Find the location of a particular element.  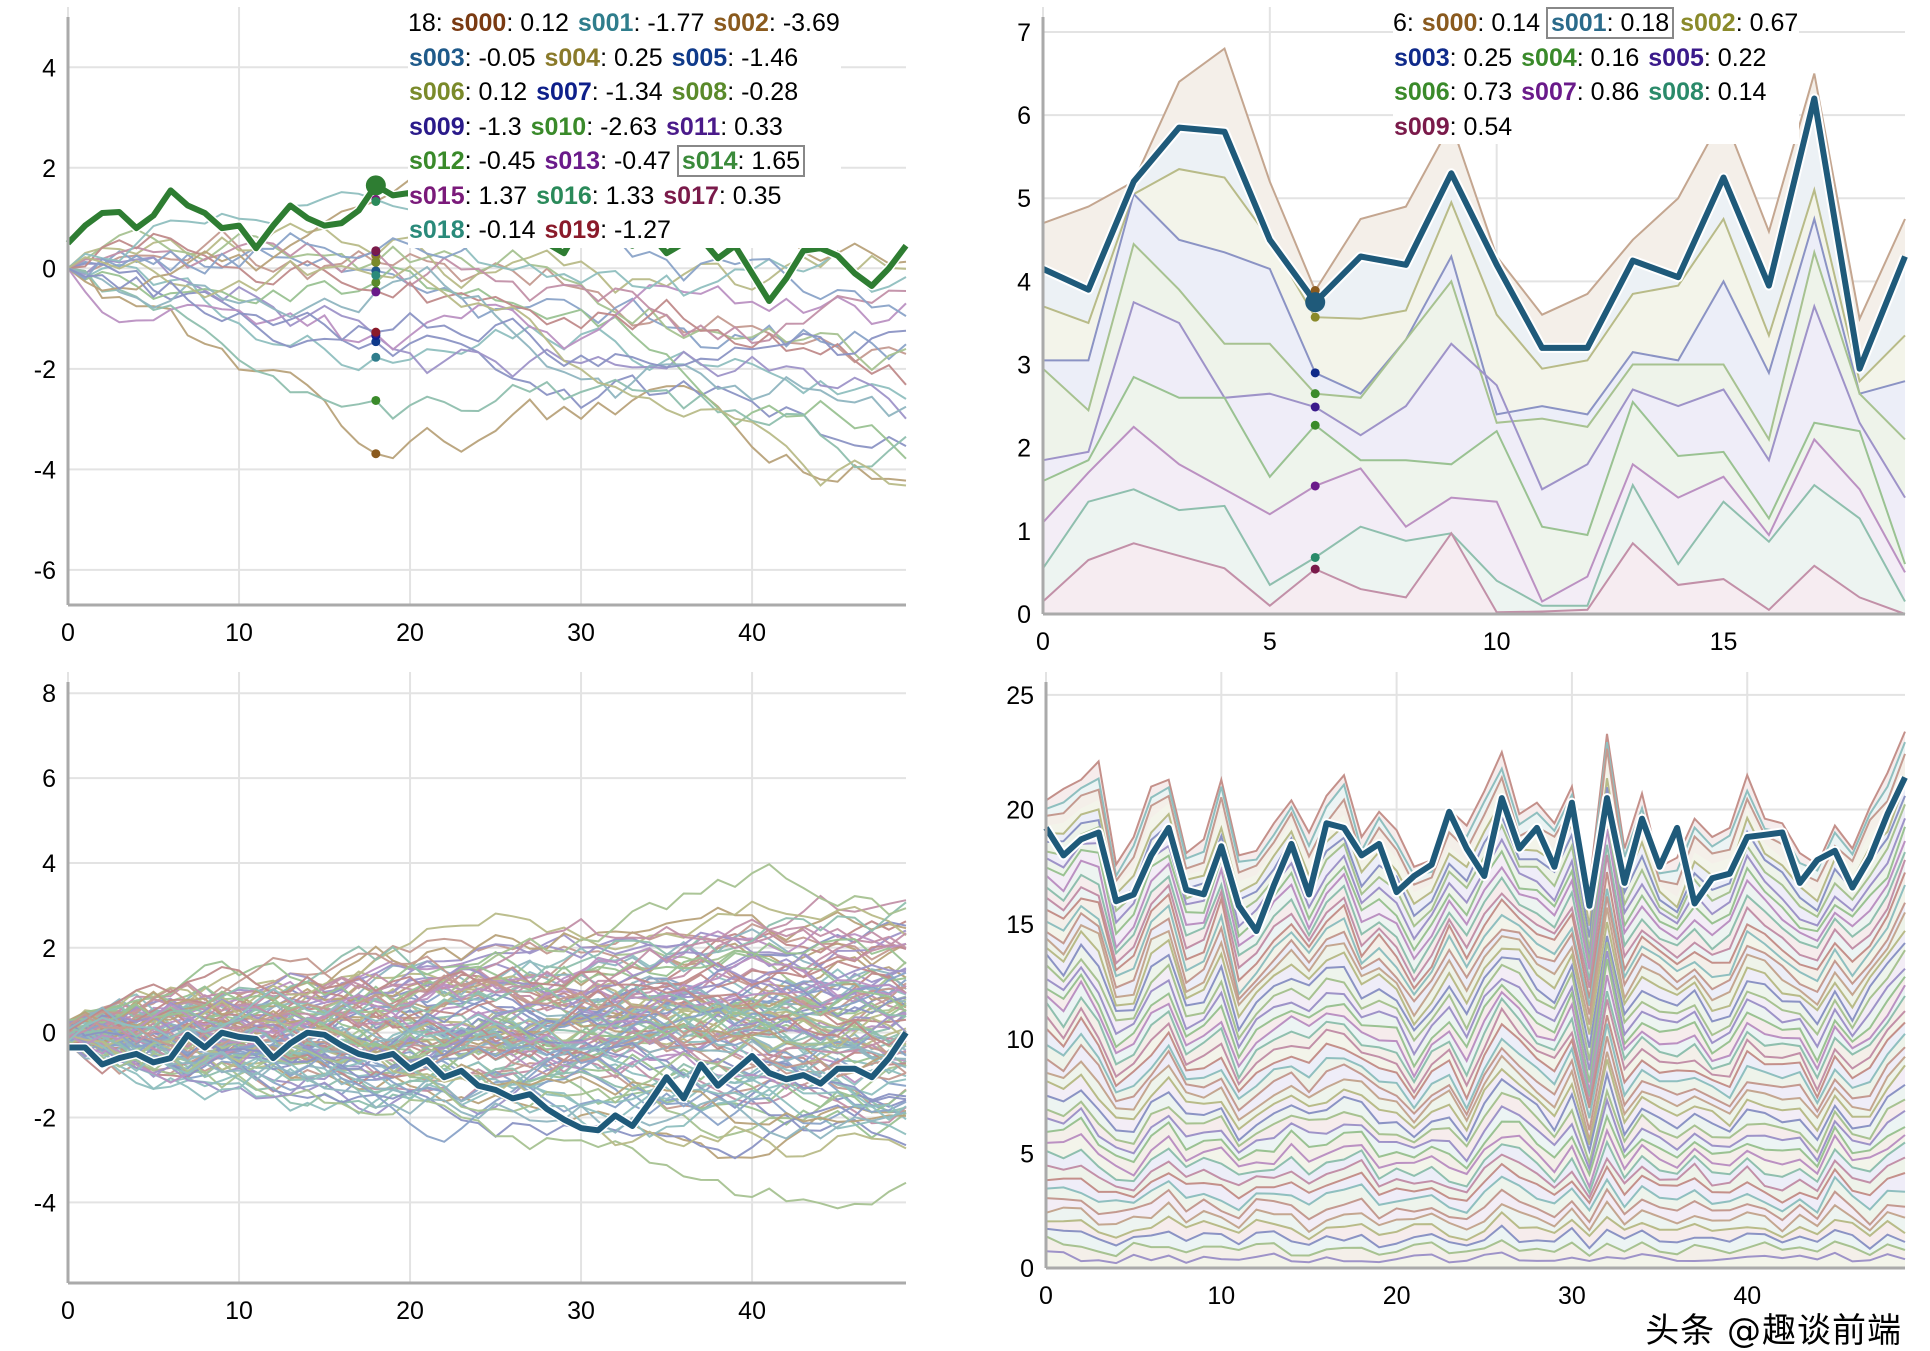

legend-tr-item-s003: s003: 0.25 is located at coordinates (1453, 58).